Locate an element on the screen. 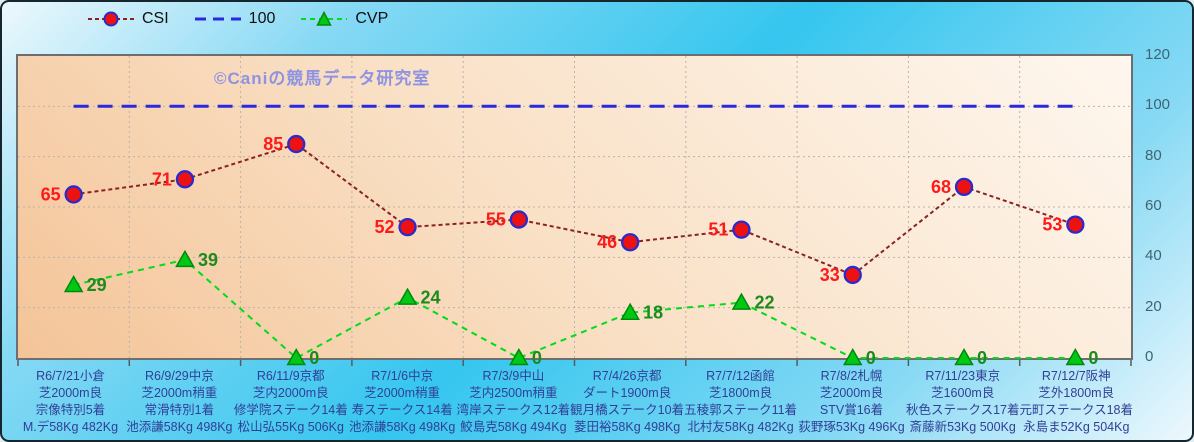 This screenshot has height=442, width=1194. y-axis-tick-label: 60 is located at coordinates (1153, 205).